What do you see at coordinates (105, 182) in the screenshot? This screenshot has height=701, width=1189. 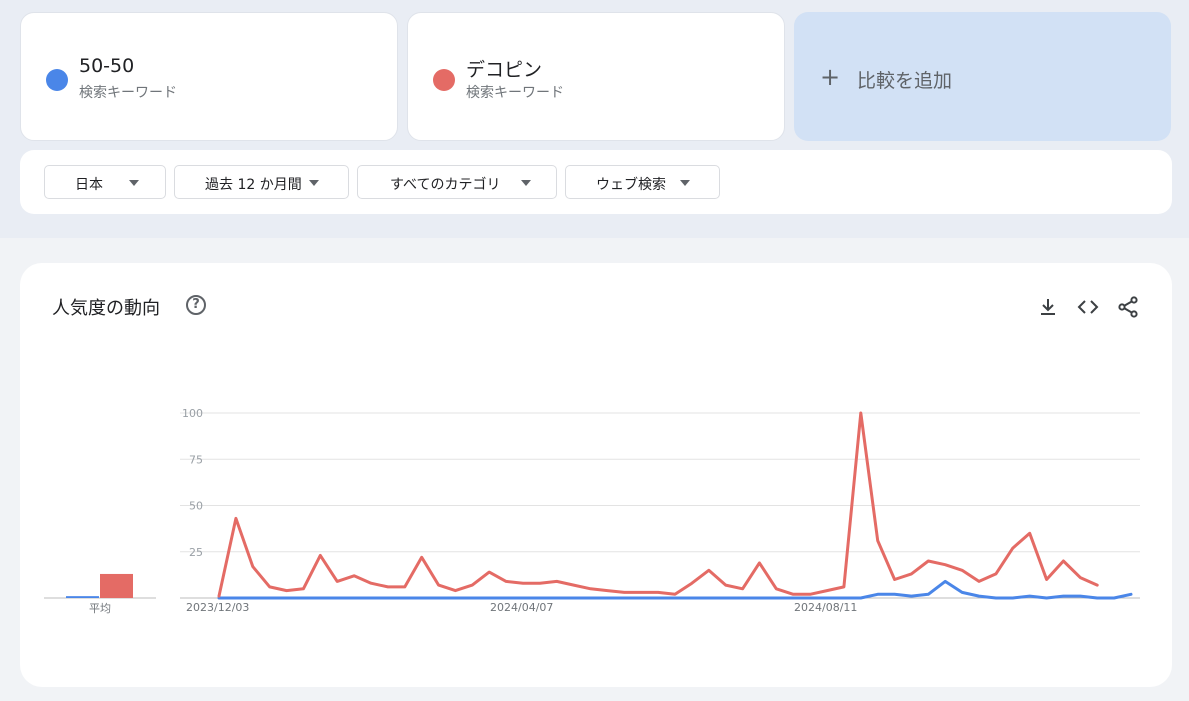 I see `region-dropdown: 日本` at bounding box center [105, 182].